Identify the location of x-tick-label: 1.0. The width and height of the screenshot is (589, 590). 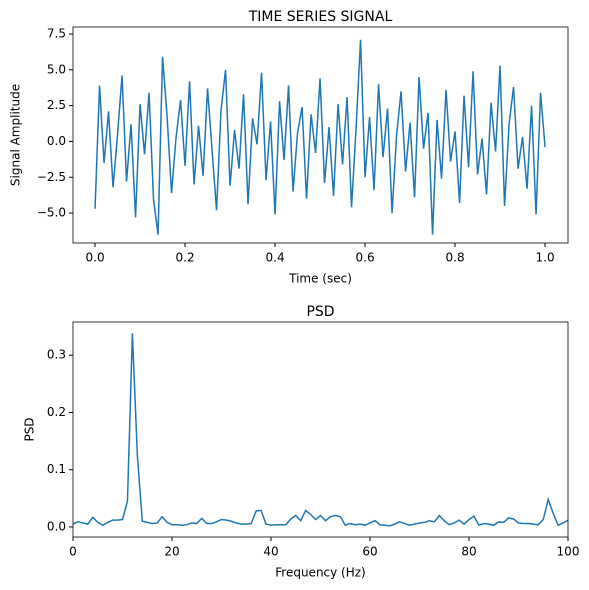
(545, 258).